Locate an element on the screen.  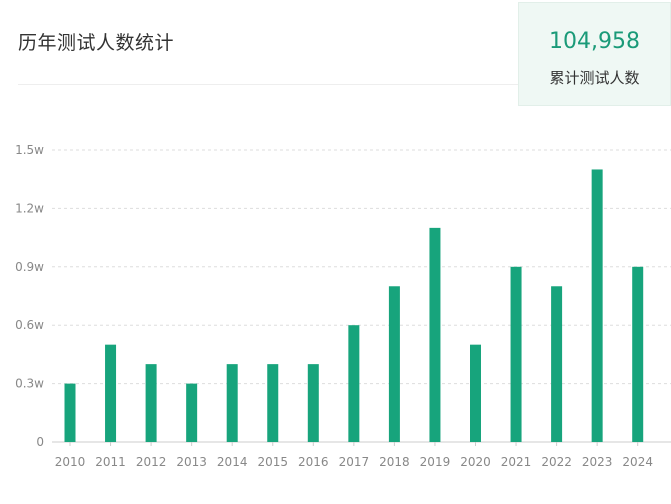
x-tick-label: 2024 is located at coordinates (637, 462).